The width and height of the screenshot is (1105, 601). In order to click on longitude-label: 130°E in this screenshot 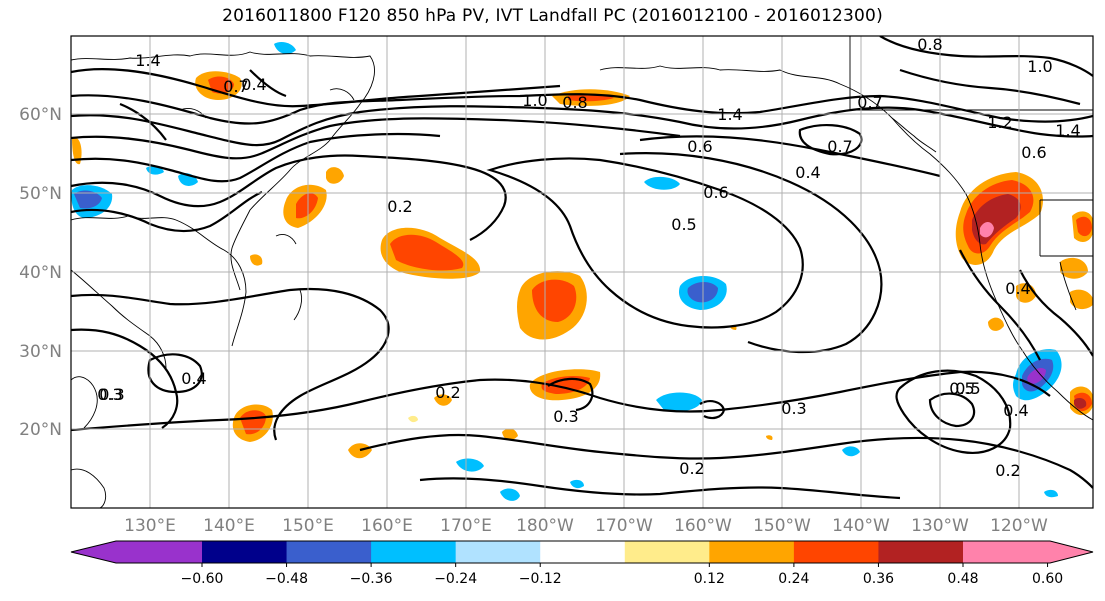, I will do `click(150, 526)`.